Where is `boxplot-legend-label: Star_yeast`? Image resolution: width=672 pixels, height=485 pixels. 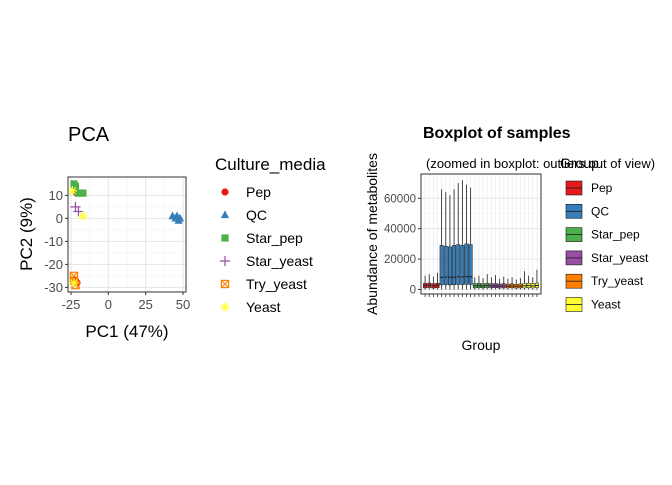
boxplot-legend-label: Star_yeast is located at coordinates (620, 258).